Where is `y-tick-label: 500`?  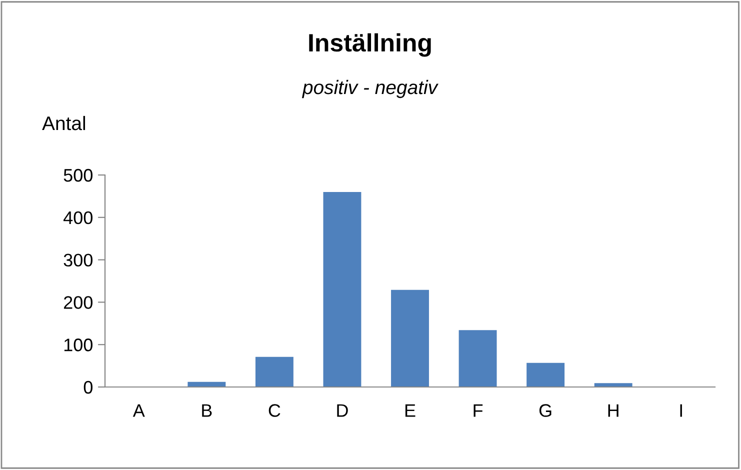
y-tick-label: 500 is located at coordinates (78, 175).